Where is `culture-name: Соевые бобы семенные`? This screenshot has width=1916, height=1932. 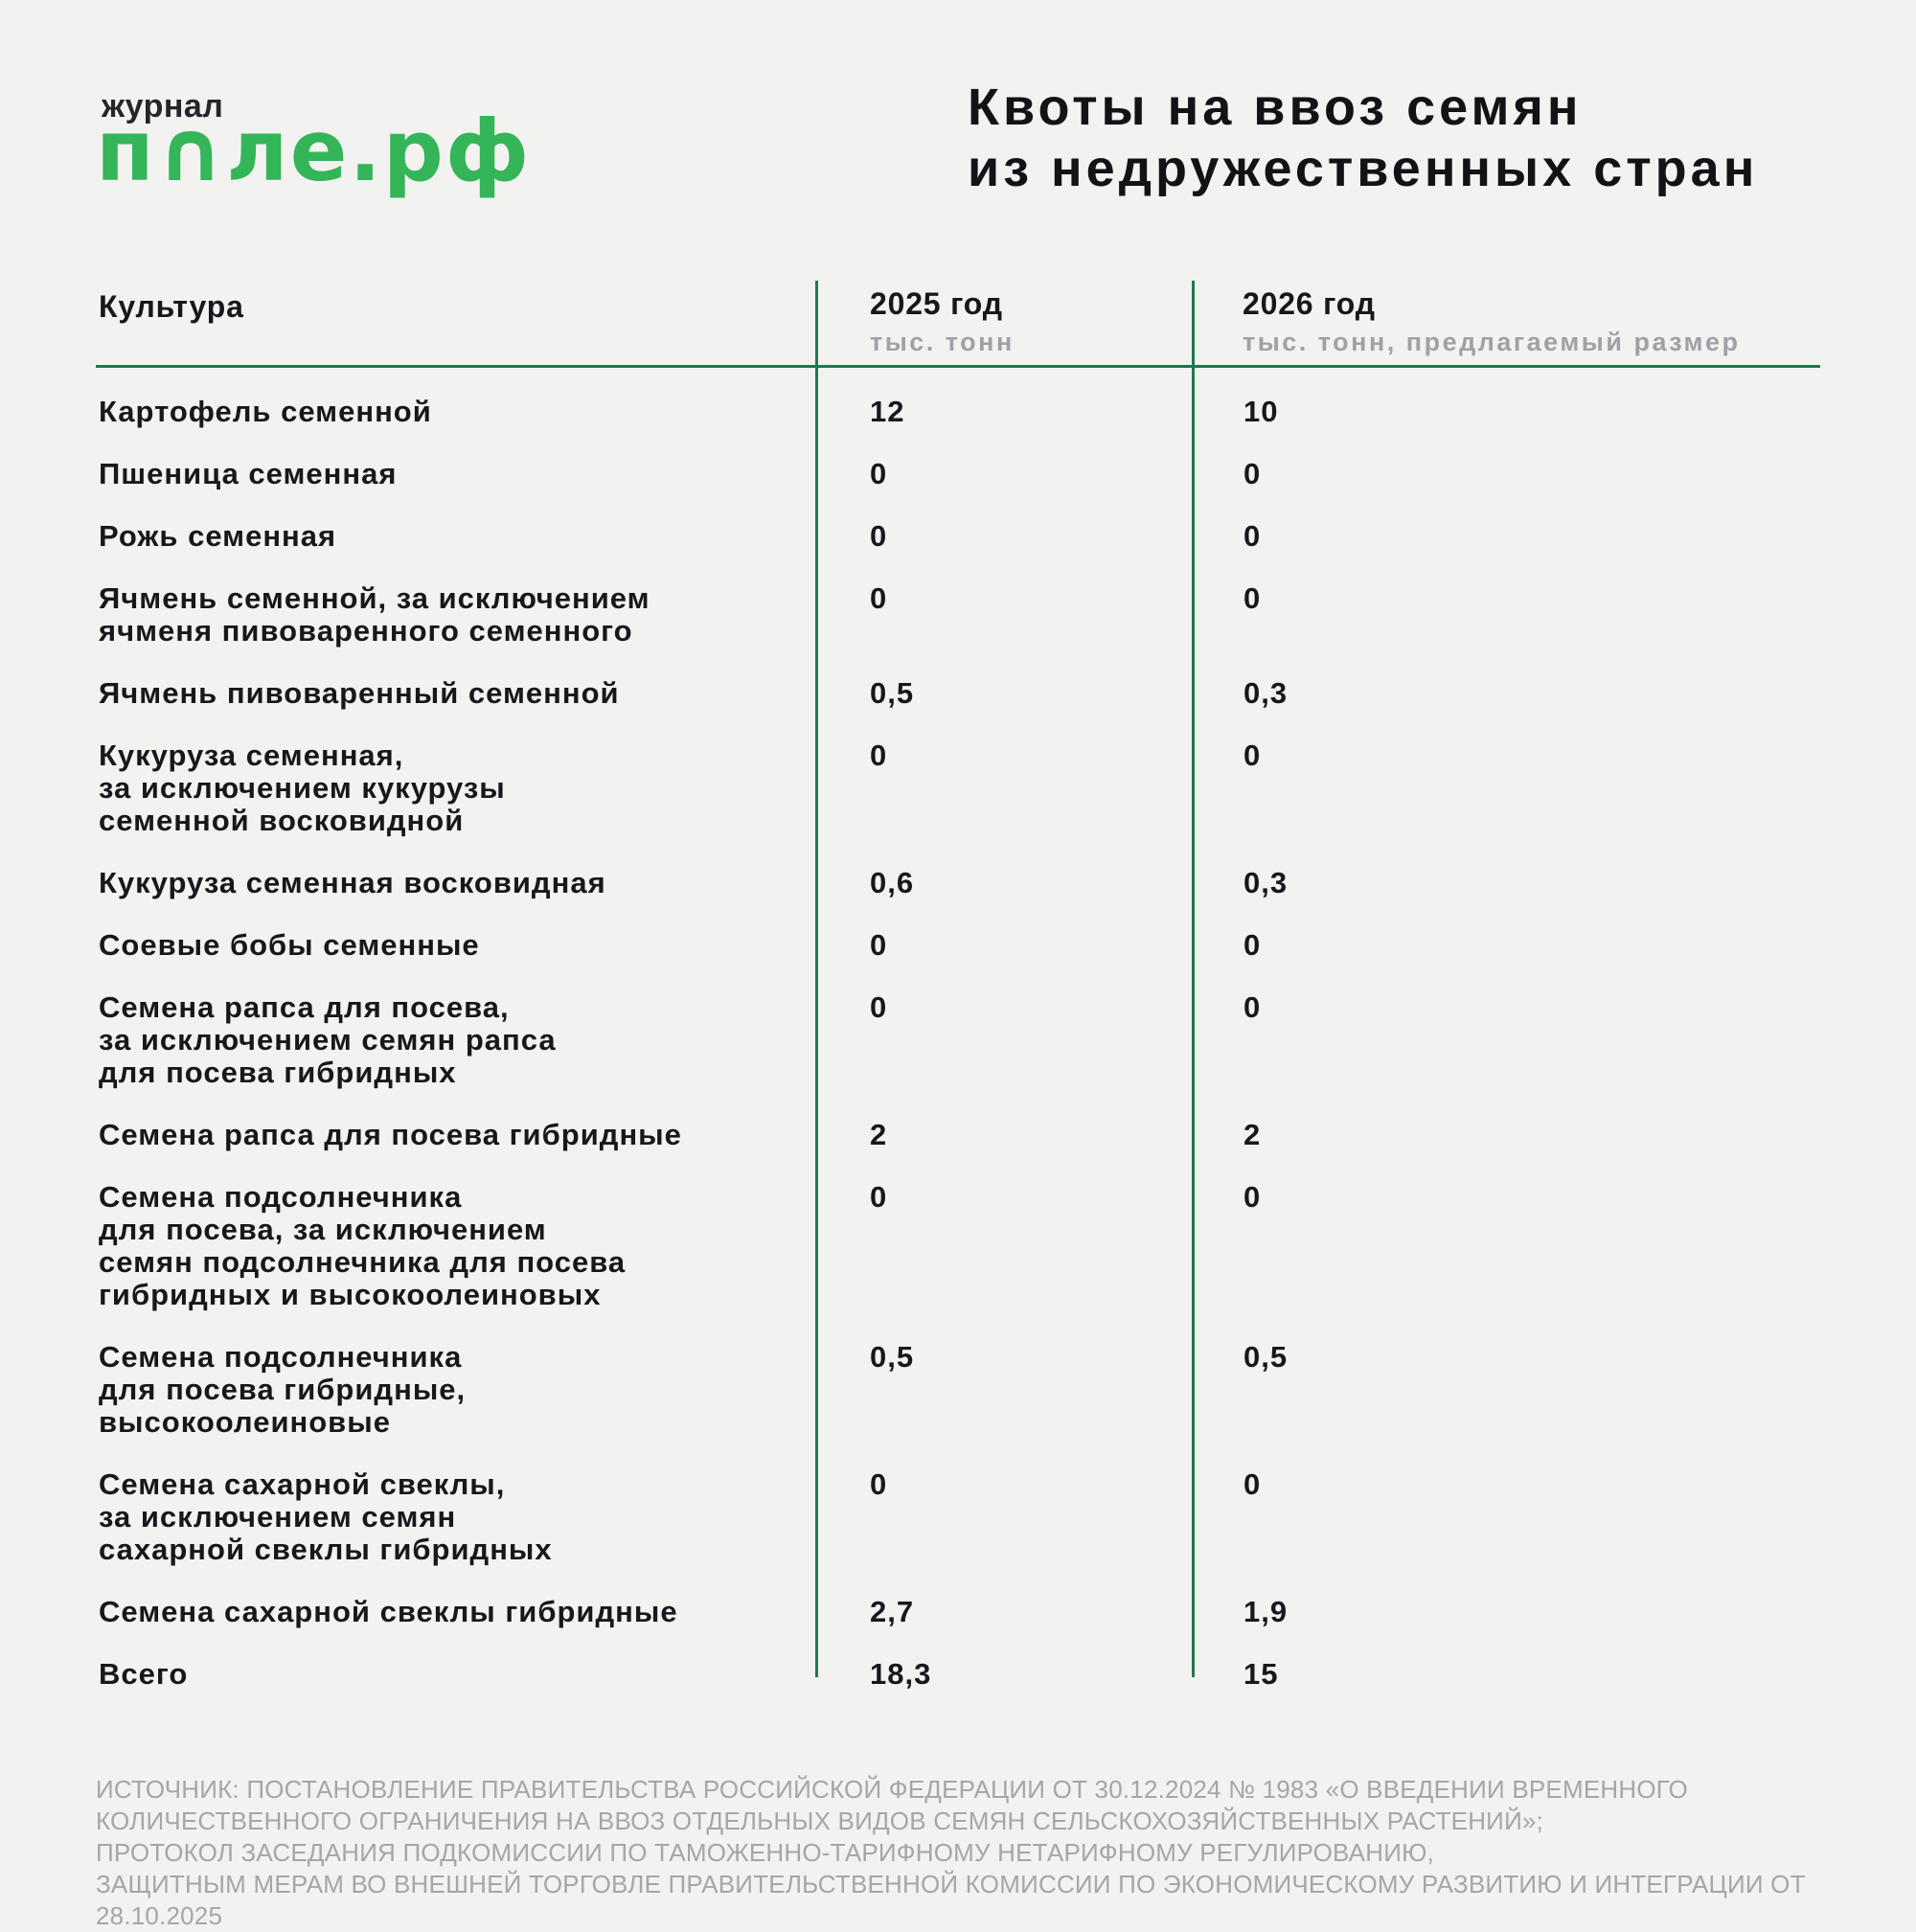
culture-name: Соевые бобы семенные is located at coordinates (289, 945).